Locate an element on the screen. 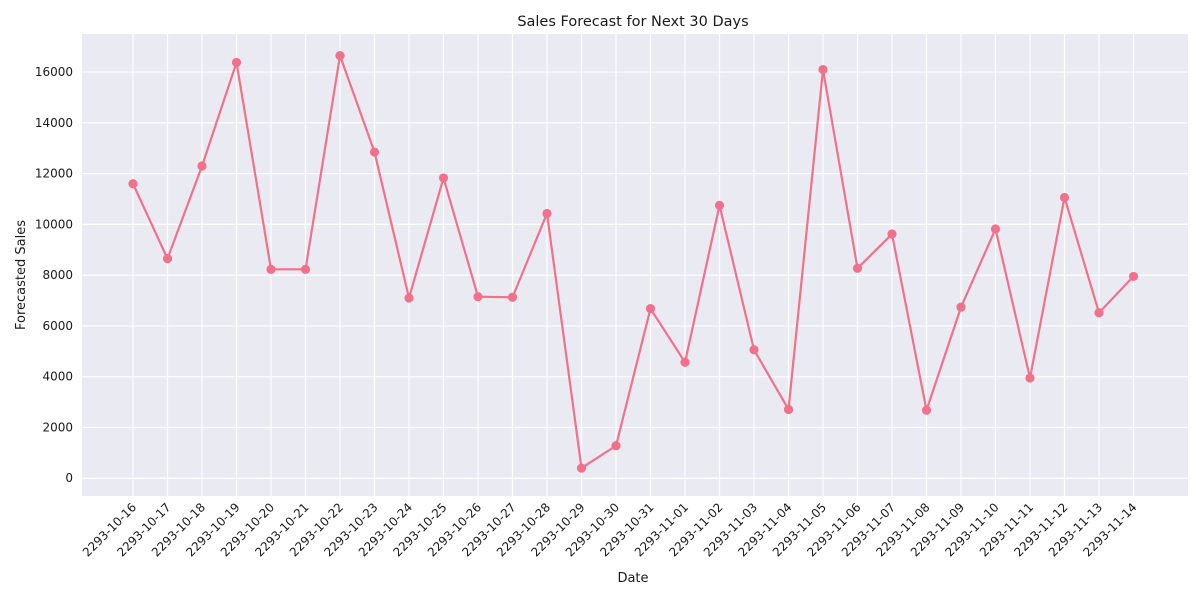 This screenshot has width=1200, height=600. y-tick-label: 6000 is located at coordinates (57, 326).